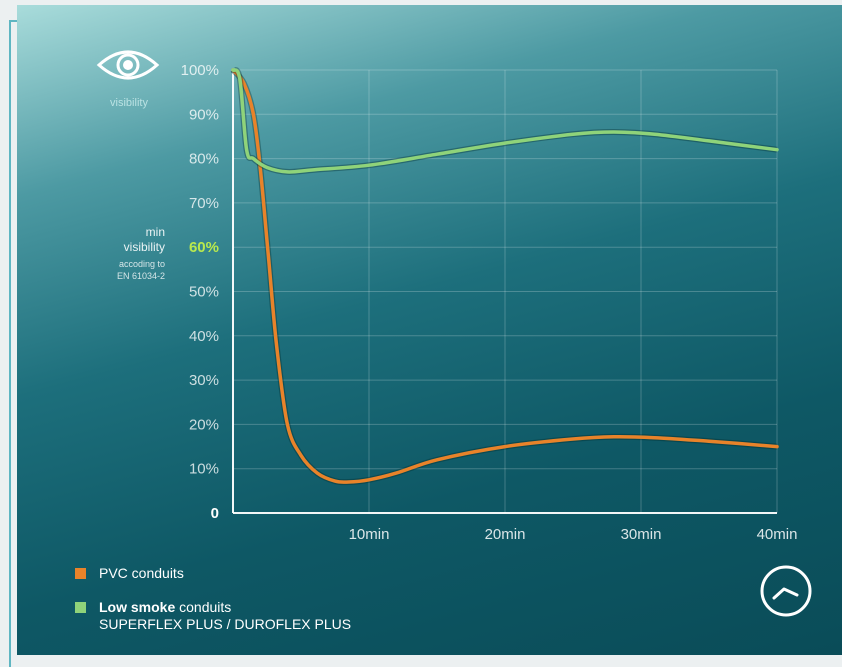  What do you see at coordinates (777, 534) in the screenshot?
I see `x-tick-label-40: 40min` at bounding box center [777, 534].